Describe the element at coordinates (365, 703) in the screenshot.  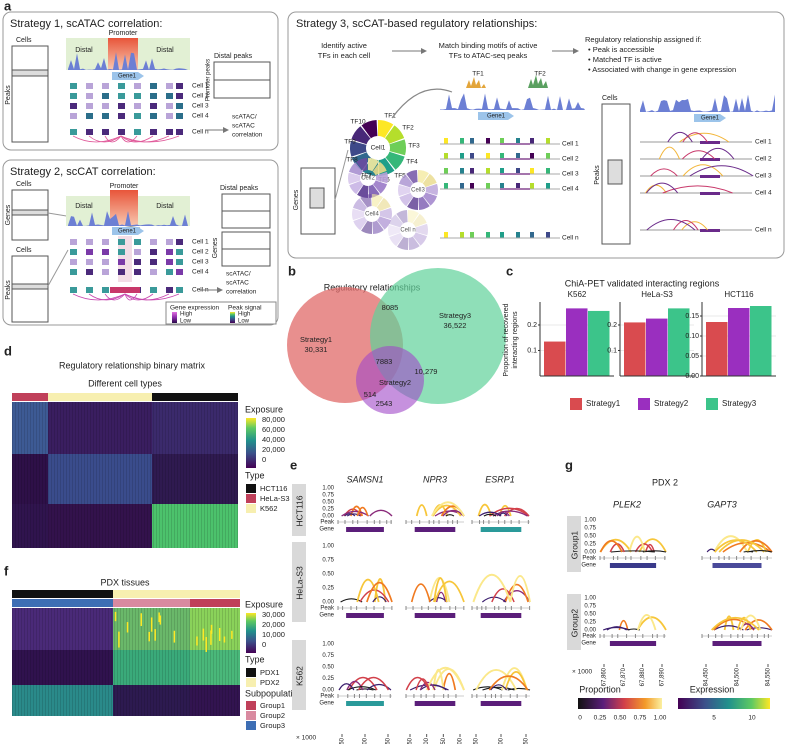
I see `gene-bar` at that location.